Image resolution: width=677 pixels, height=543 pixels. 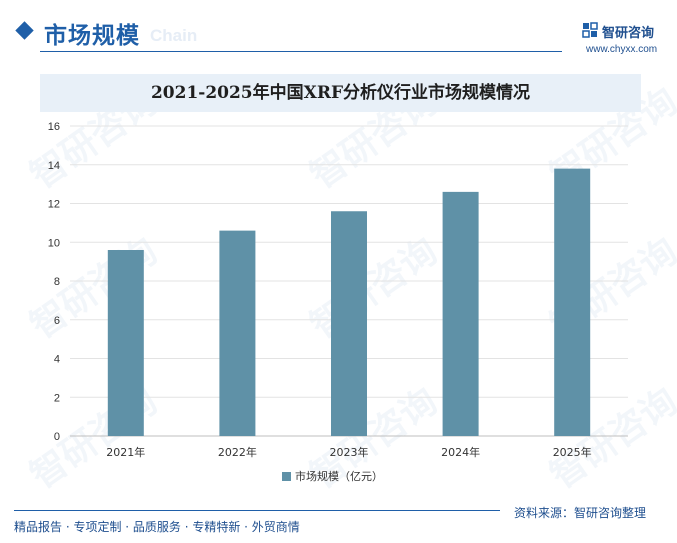 What do you see at coordinates (339, 476) in the screenshot?
I see `legend-label: 市场规模（亿元）` at bounding box center [339, 476].